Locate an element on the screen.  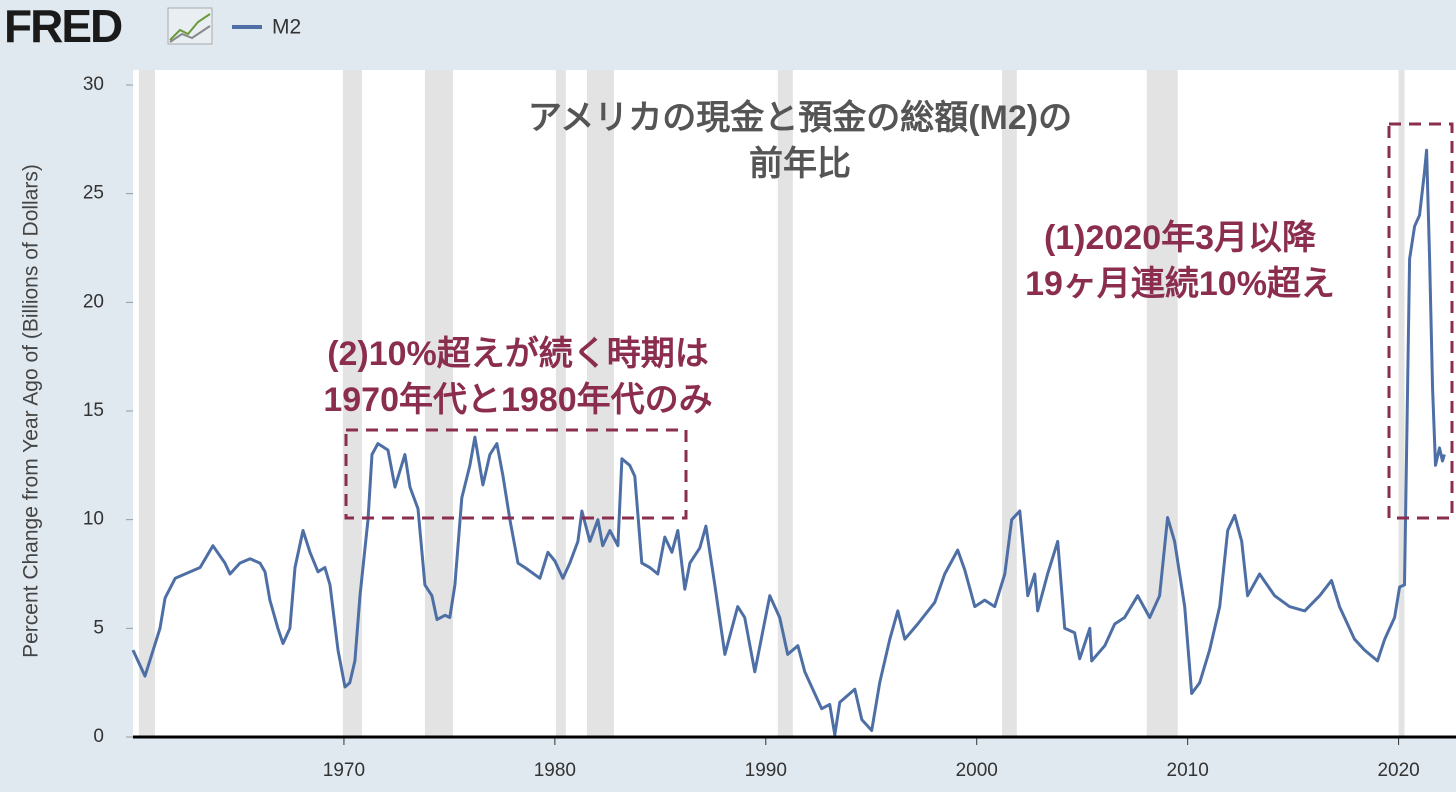
y-tick-label: 10 is located at coordinates (93, 519).